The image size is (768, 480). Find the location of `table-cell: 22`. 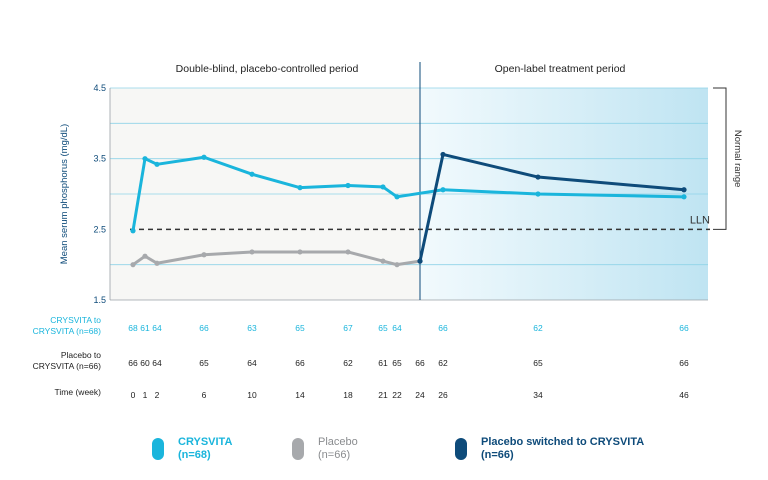

table-cell: 22 is located at coordinates (397, 395).